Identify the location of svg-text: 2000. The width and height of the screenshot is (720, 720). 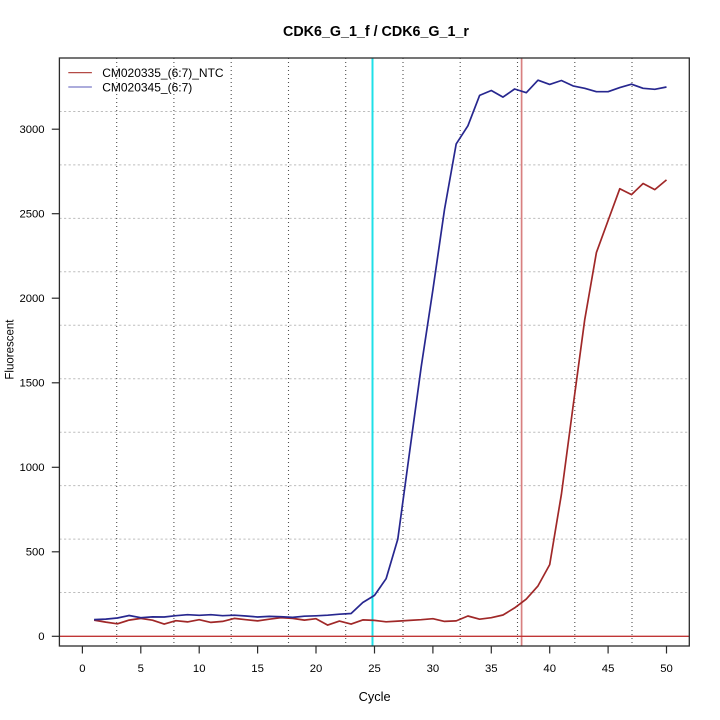
(31, 299).